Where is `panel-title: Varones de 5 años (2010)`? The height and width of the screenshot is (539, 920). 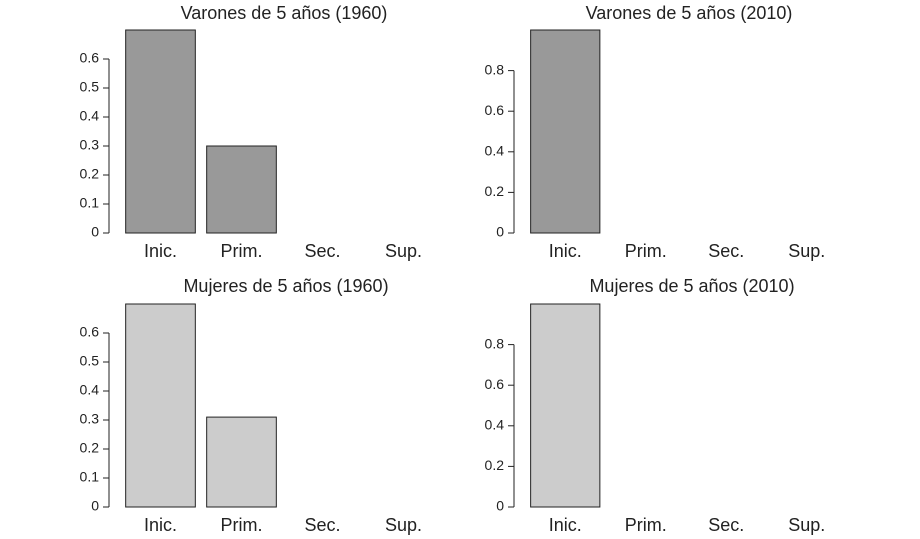 panel-title: Varones de 5 años (2010) is located at coordinates (689, 13).